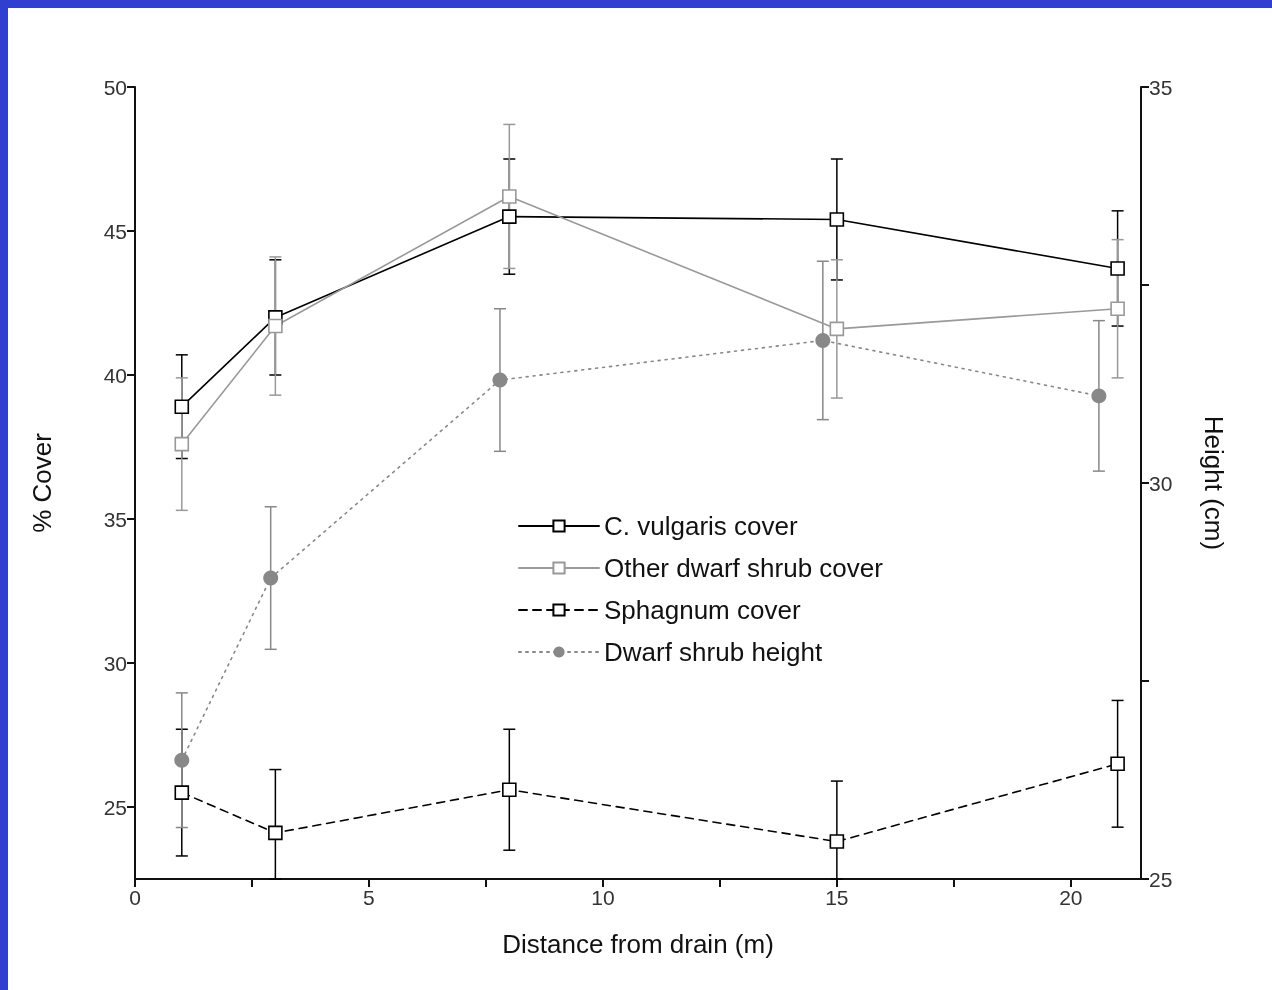 The image size is (1272, 990). I want to click on x-tick-label: 5, so click(369, 897).